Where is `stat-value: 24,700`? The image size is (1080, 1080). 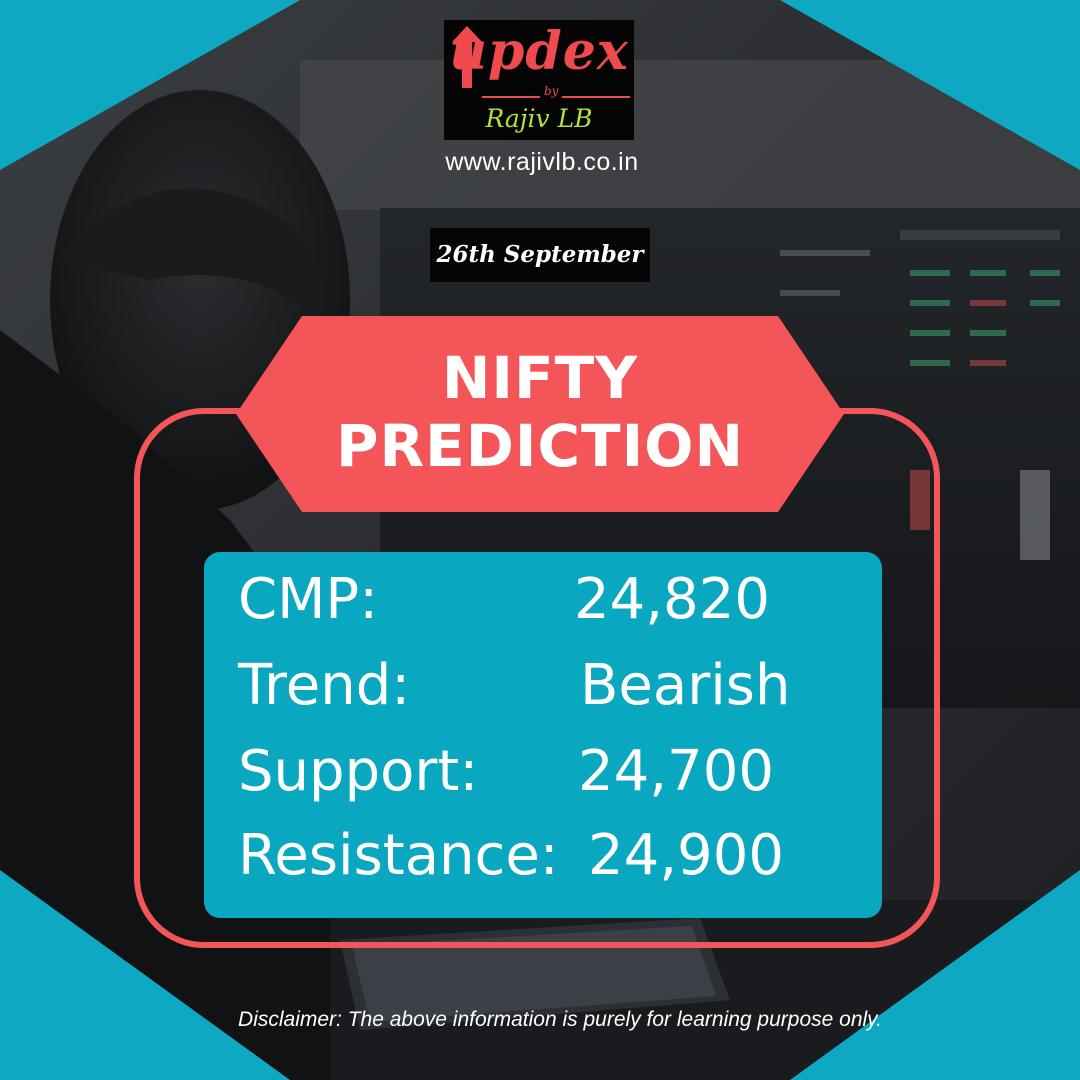
stat-value: 24,700 is located at coordinates (676, 771).